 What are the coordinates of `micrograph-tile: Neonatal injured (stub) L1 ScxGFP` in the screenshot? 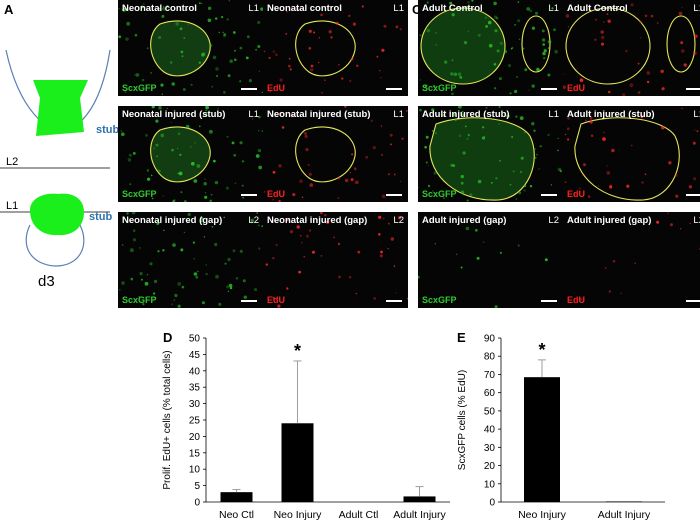 It's located at (190, 154).